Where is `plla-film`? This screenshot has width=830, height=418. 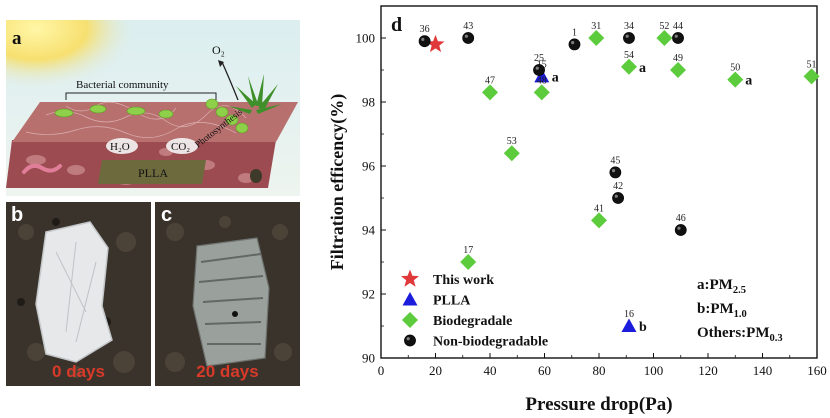
plla-film is located at coordinates (152, 172).